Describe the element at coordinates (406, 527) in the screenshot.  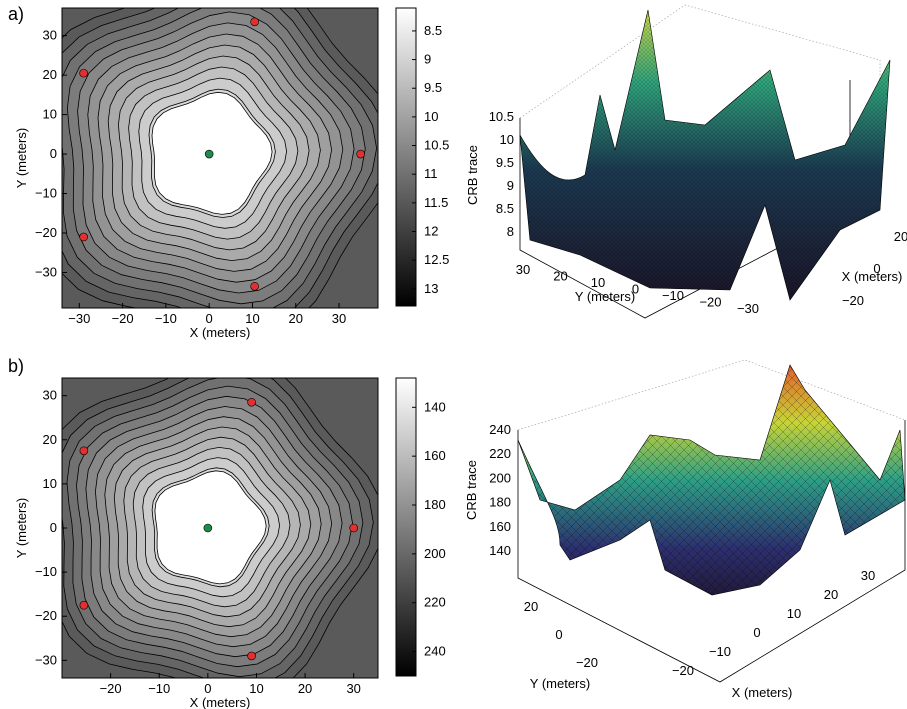
I see `b-contour-colorbar` at that location.